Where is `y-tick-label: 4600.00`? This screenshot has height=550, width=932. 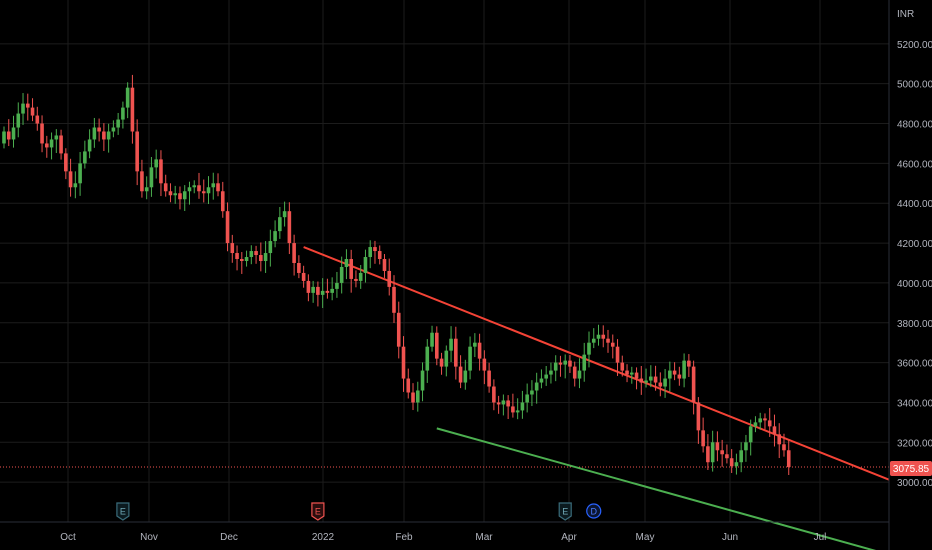
y-tick-label: 4600.00 is located at coordinates (914, 164).